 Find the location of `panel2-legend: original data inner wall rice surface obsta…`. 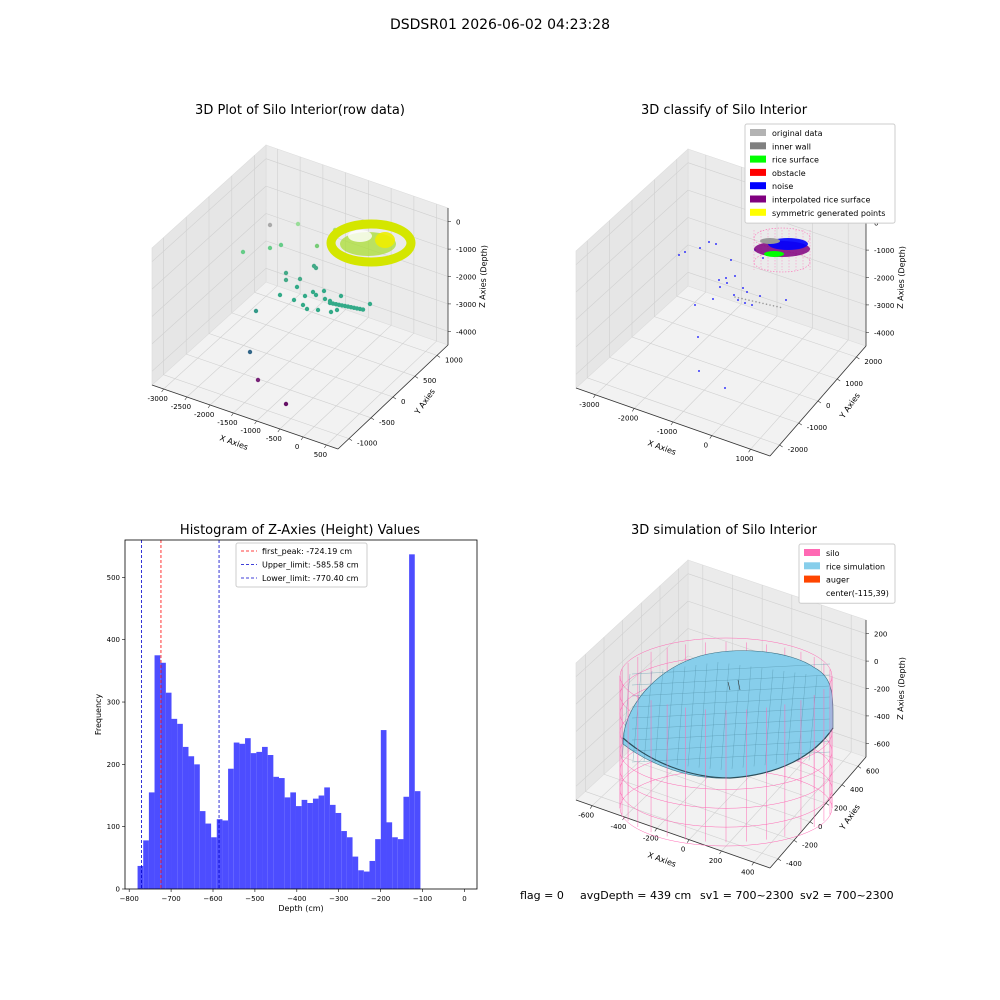

panel2-legend: original data inner wall rice surface obsta… is located at coordinates (820, 173).